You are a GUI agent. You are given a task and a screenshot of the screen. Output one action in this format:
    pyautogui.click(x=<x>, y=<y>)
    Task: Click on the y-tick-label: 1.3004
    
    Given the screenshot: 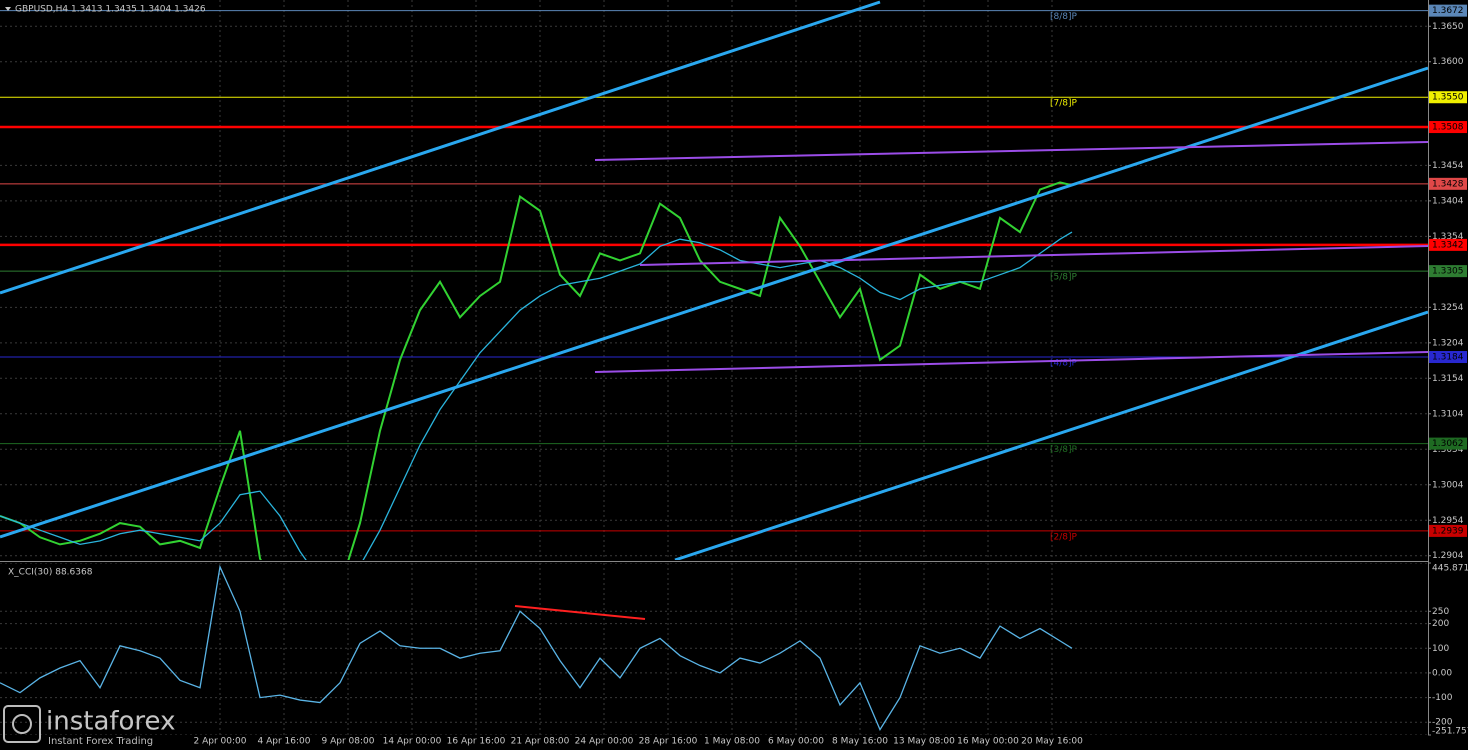 What is the action you would take?
    pyautogui.click(x=1448, y=485)
    